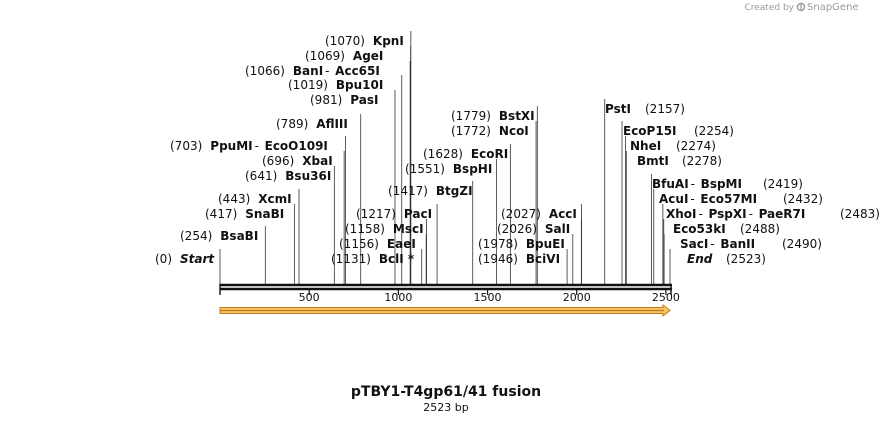 The image size is (892, 423). I want to click on site-position: (2027), so click(521, 214).